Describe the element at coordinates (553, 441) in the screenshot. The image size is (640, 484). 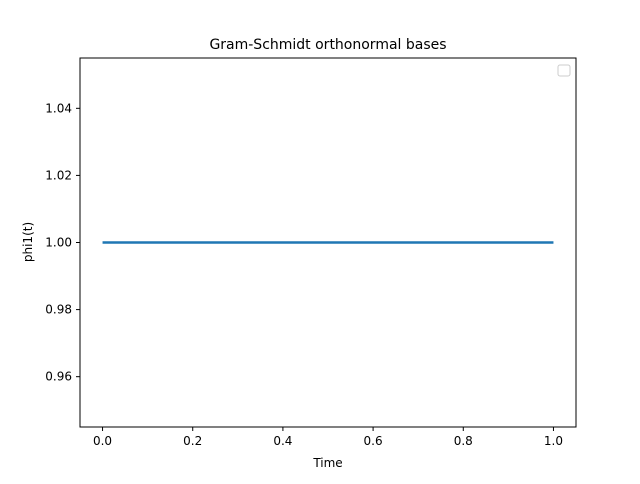
I see `x-tick-label: 1.0` at that location.